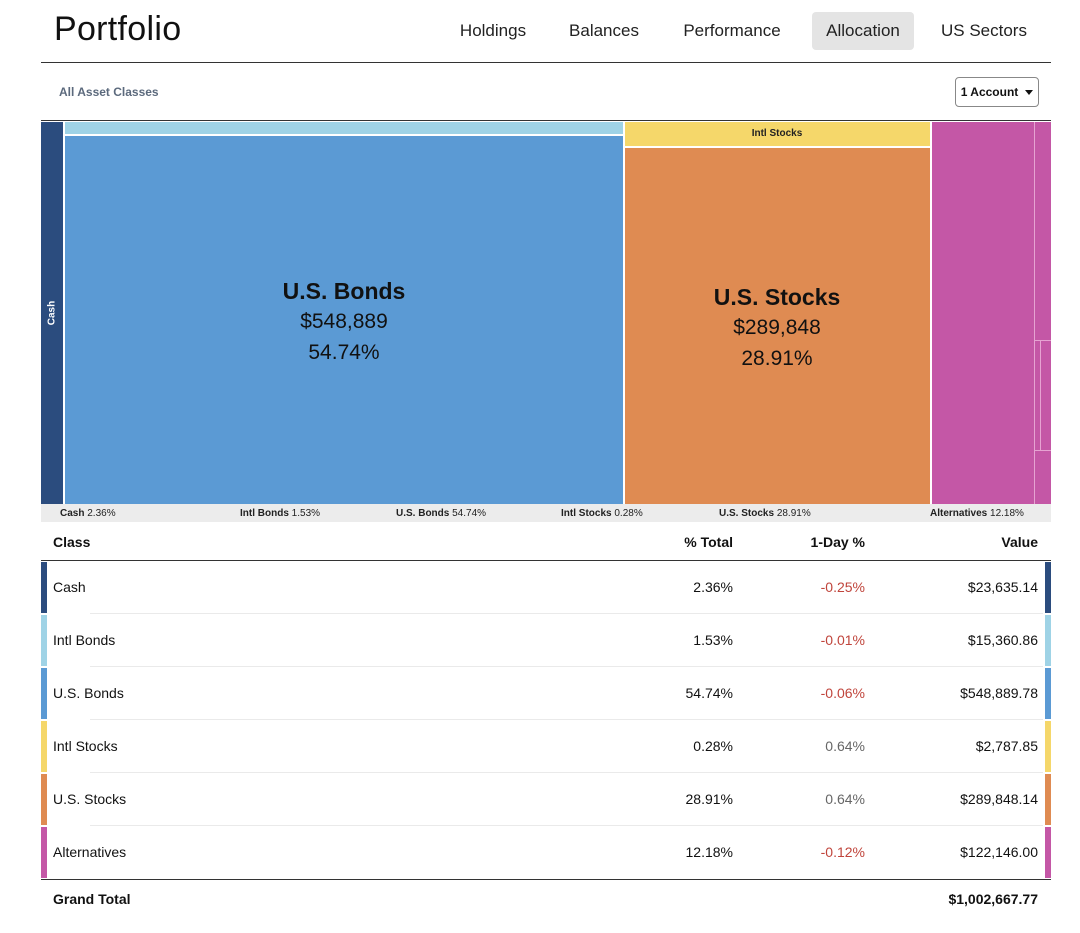 The width and height of the screenshot is (1080, 933). Describe the element at coordinates (101, 513) in the screenshot. I see `legend-pct: 2.36%` at that location.